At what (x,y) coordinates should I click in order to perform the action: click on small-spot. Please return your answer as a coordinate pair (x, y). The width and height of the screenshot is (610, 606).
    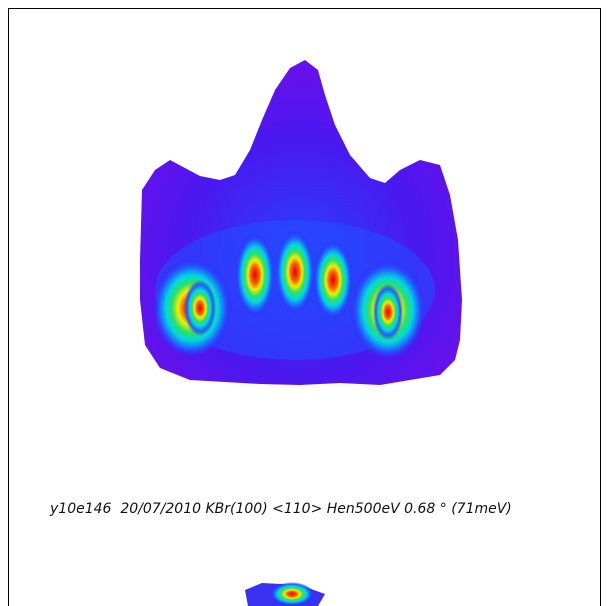
    Looking at the image, I should click on (285, 594).